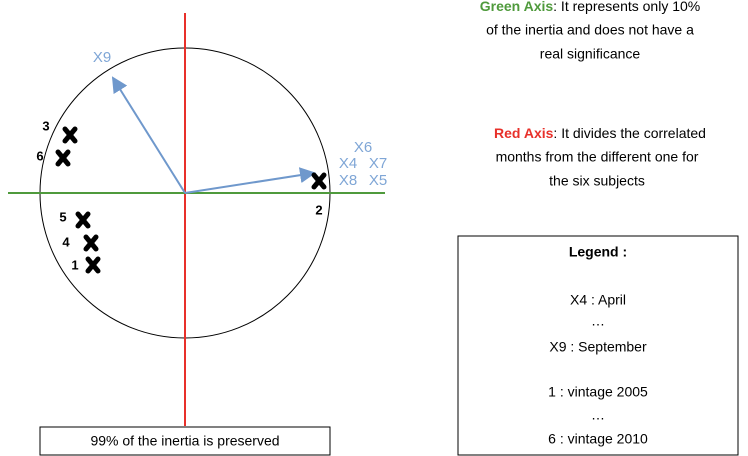 The height and width of the screenshot is (456, 748). What do you see at coordinates (62, 216) in the screenshot?
I see `point-label: 5` at bounding box center [62, 216].